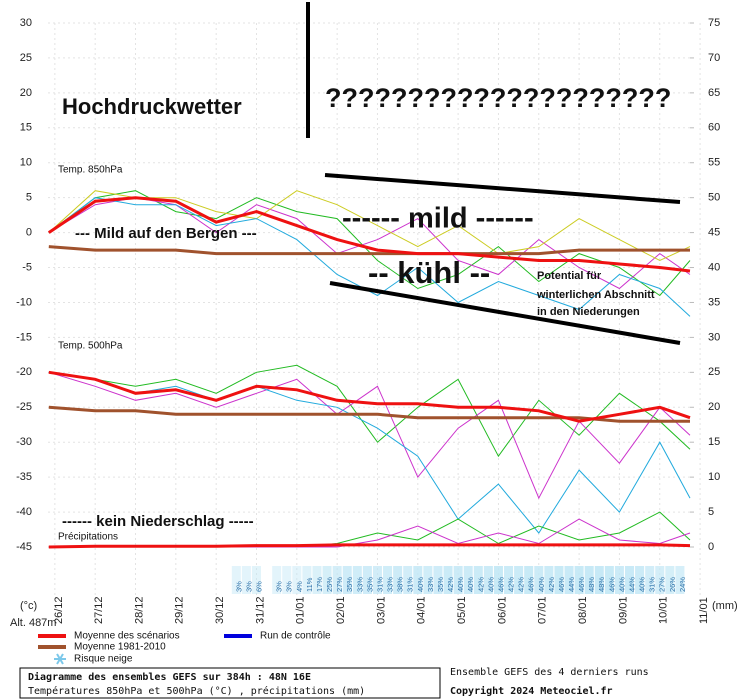 The image size is (740, 700). What do you see at coordinates (601, 584) in the screenshot?
I see `snow-risk-label: 48%` at bounding box center [601, 584].